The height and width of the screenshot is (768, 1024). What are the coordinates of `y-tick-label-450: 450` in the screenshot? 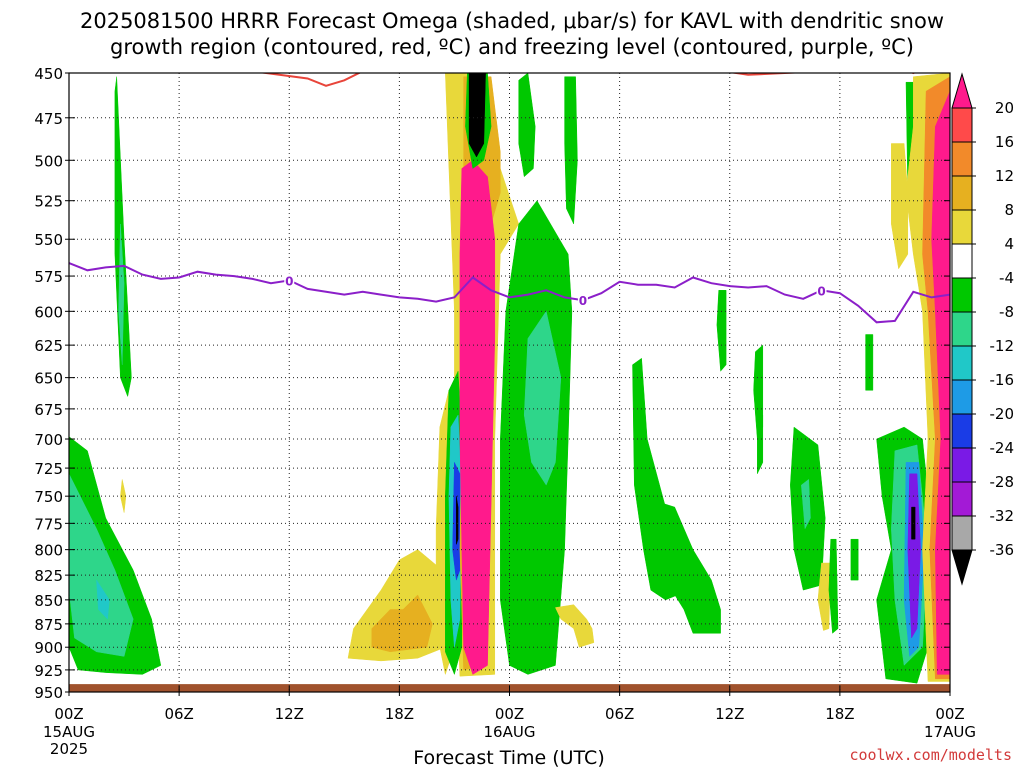 It's located at (48, 74).